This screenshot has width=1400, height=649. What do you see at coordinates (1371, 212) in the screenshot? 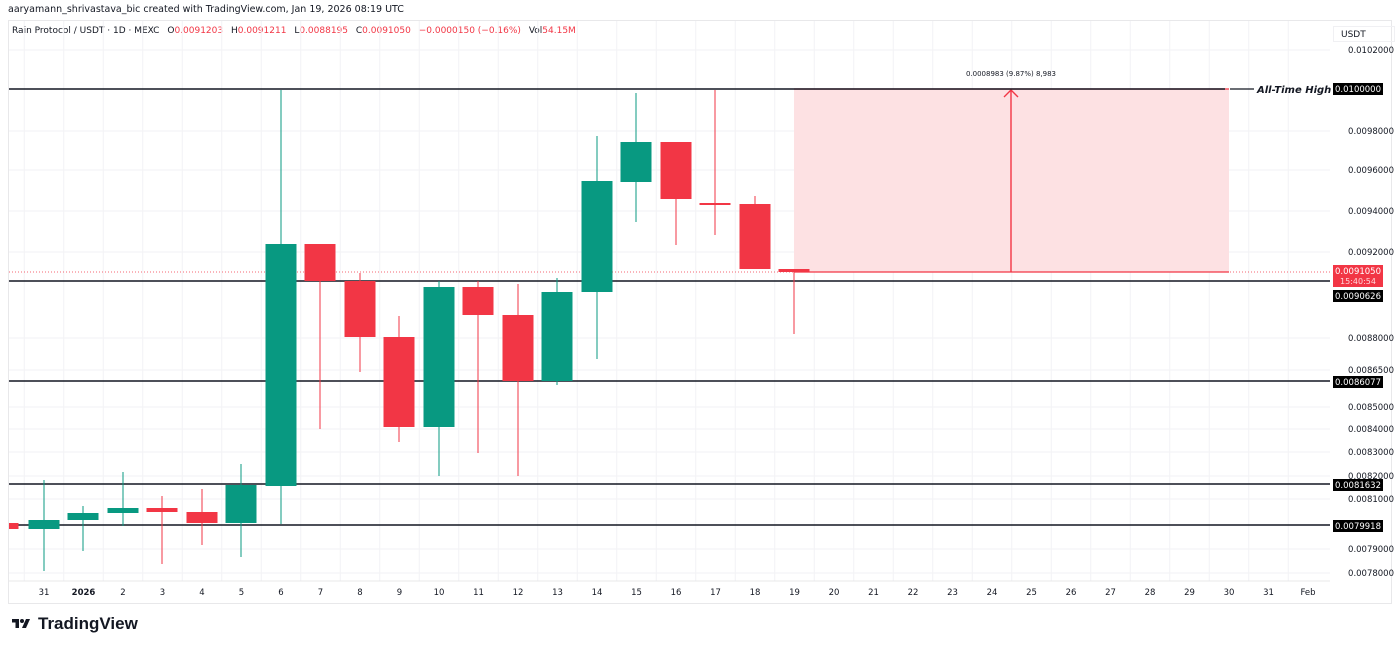
I see `y-tick-label: 0.0094000` at bounding box center [1371, 212].